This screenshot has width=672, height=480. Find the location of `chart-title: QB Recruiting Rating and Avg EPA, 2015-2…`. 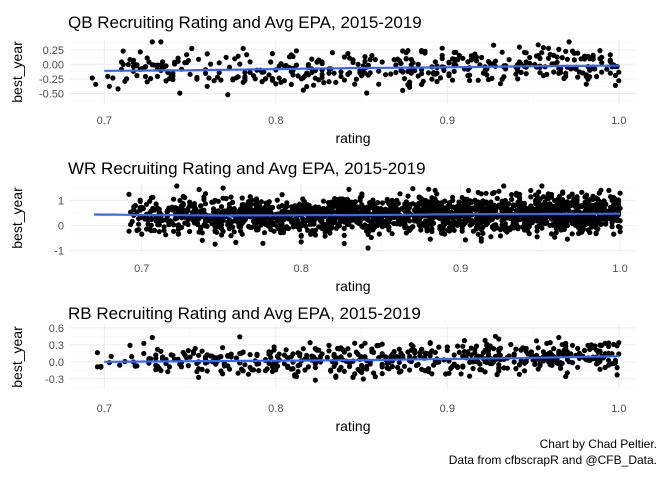

chart-title: QB Recruiting Rating and Avg EPA, 2015-2… is located at coordinates (245, 22).